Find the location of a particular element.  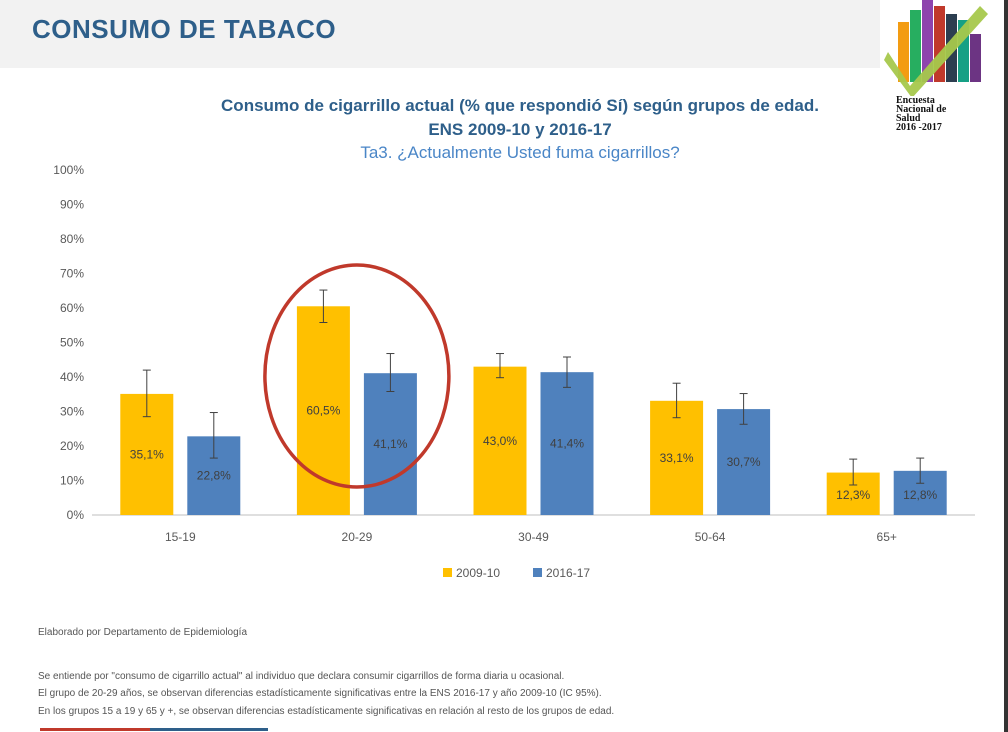

data-label: 41,1% is located at coordinates (390, 444).